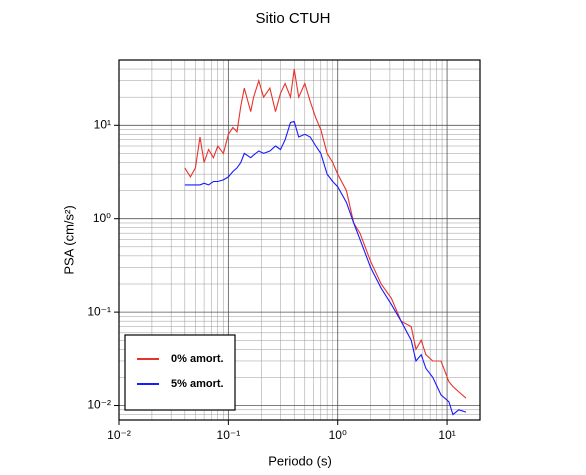  What do you see at coordinates (292, 18) in the screenshot?
I see `chart-title: Sitio CTUH` at bounding box center [292, 18].